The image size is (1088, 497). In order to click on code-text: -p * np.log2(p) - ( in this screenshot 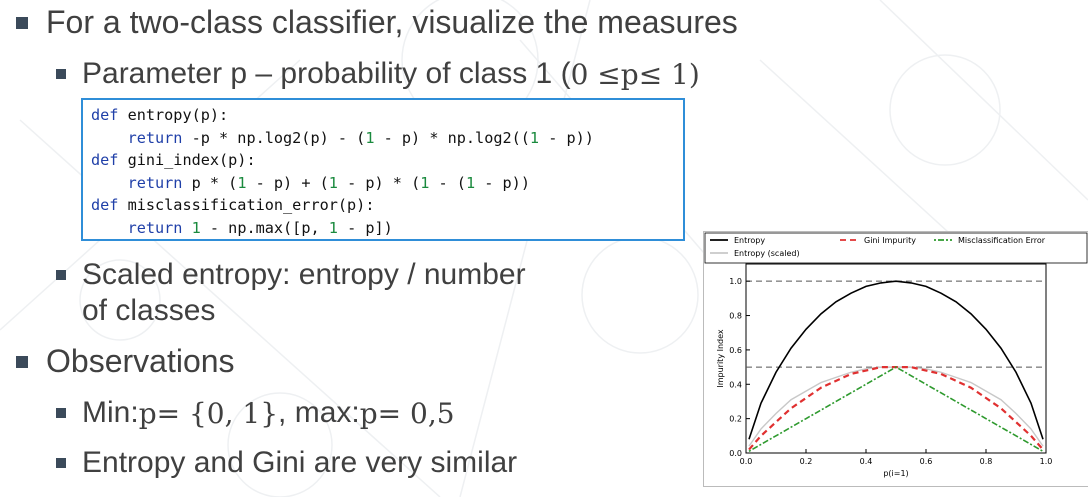, I will do `click(274, 137)`.